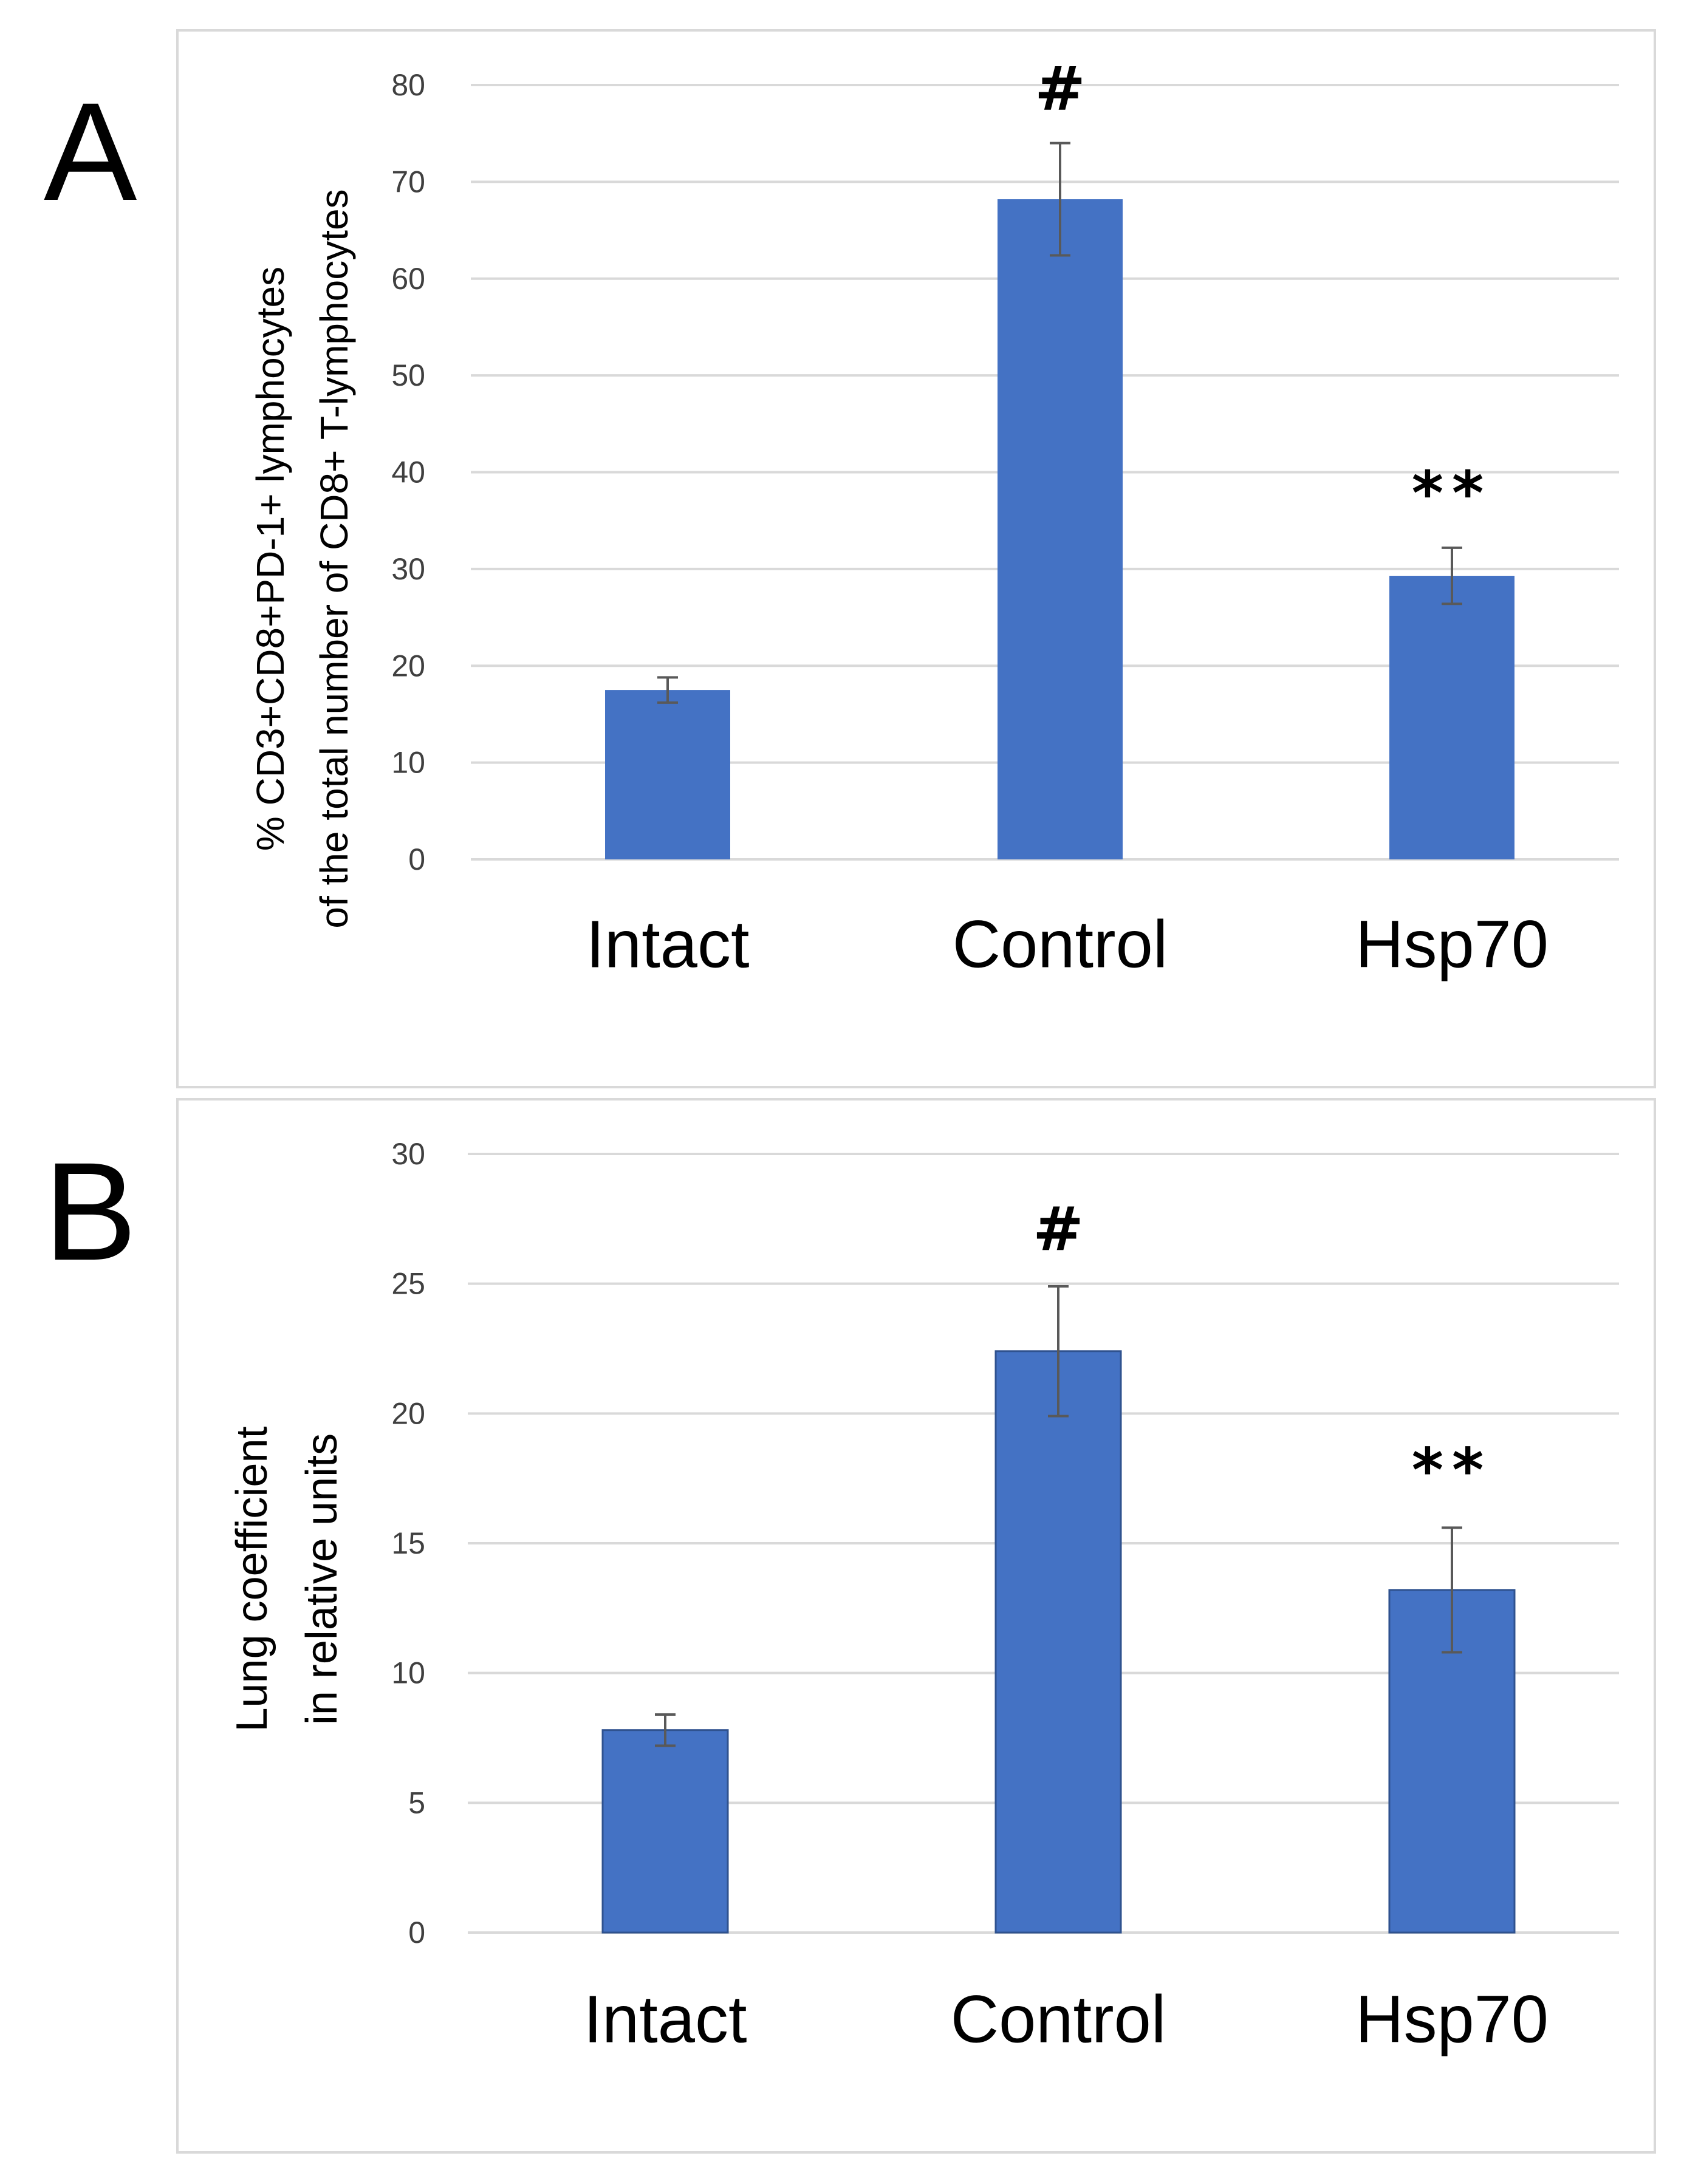 This screenshot has width=1701, height=2184. Describe the element at coordinates (408, 85) in the screenshot. I see `y-tick-label: 80` at that location.